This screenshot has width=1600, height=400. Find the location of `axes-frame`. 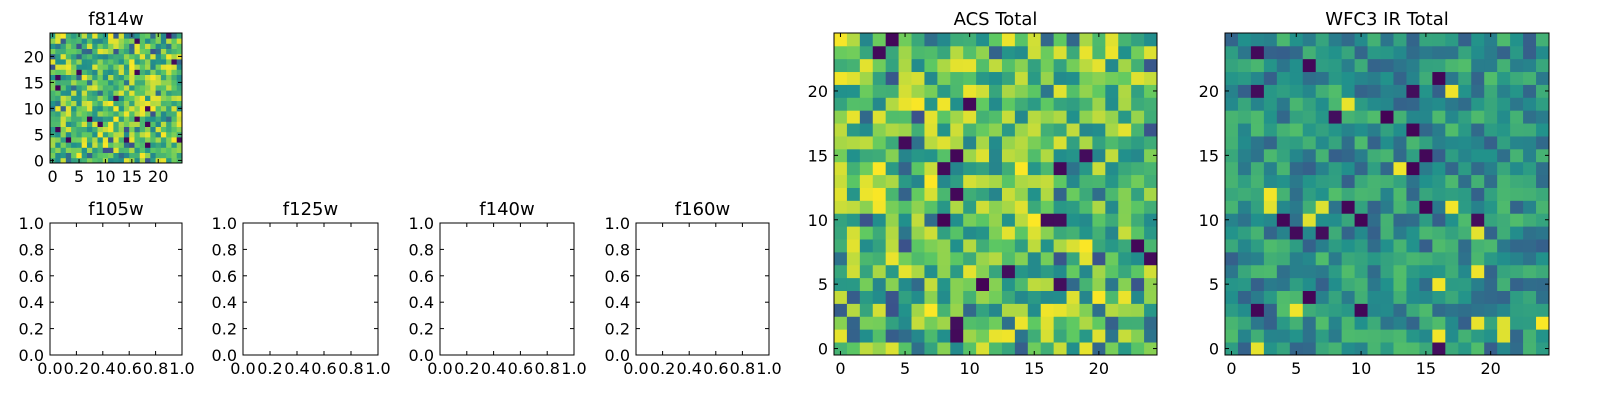

axes-frame is located at coordinates (507, 289).